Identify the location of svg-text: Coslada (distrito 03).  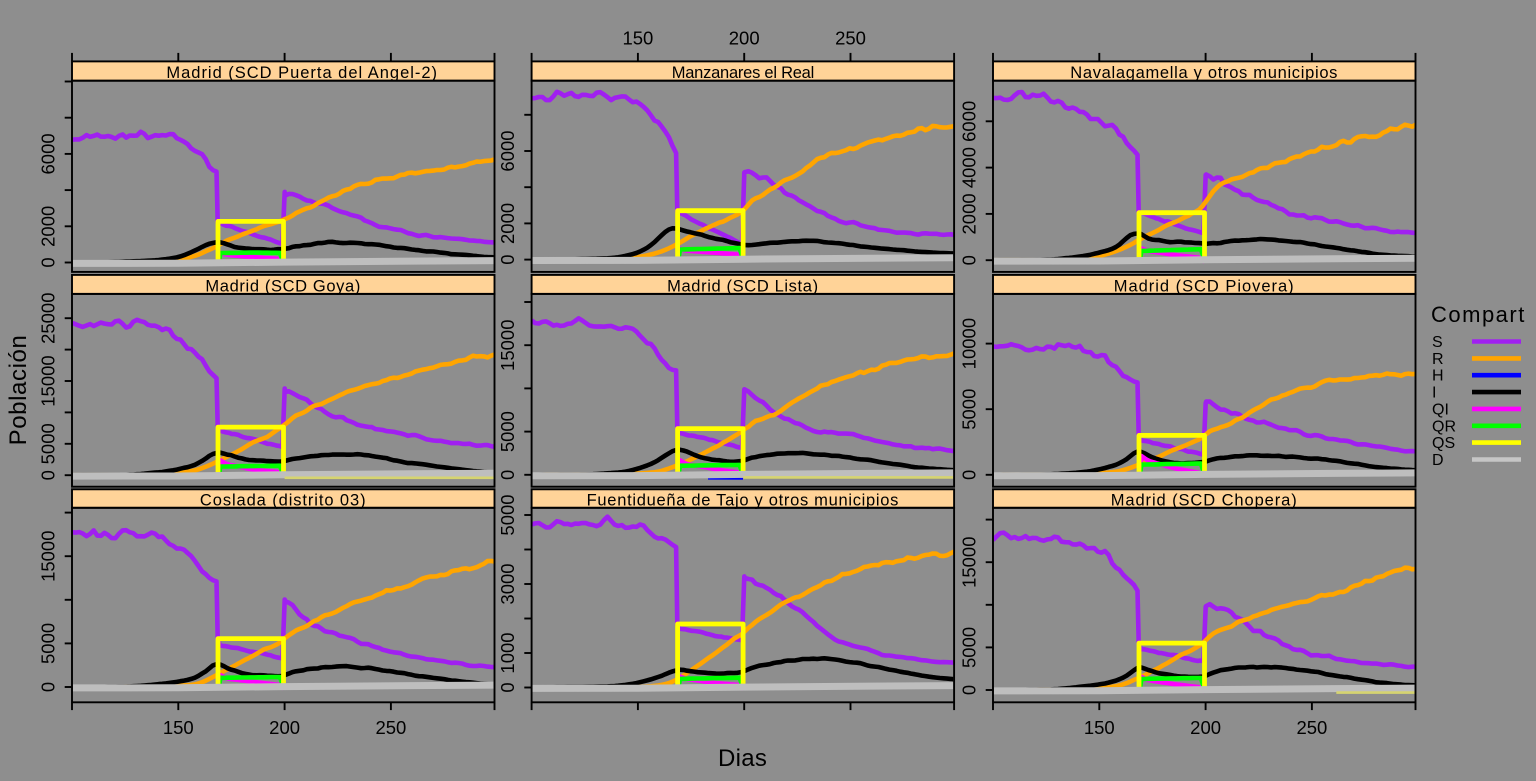
(283, 501).